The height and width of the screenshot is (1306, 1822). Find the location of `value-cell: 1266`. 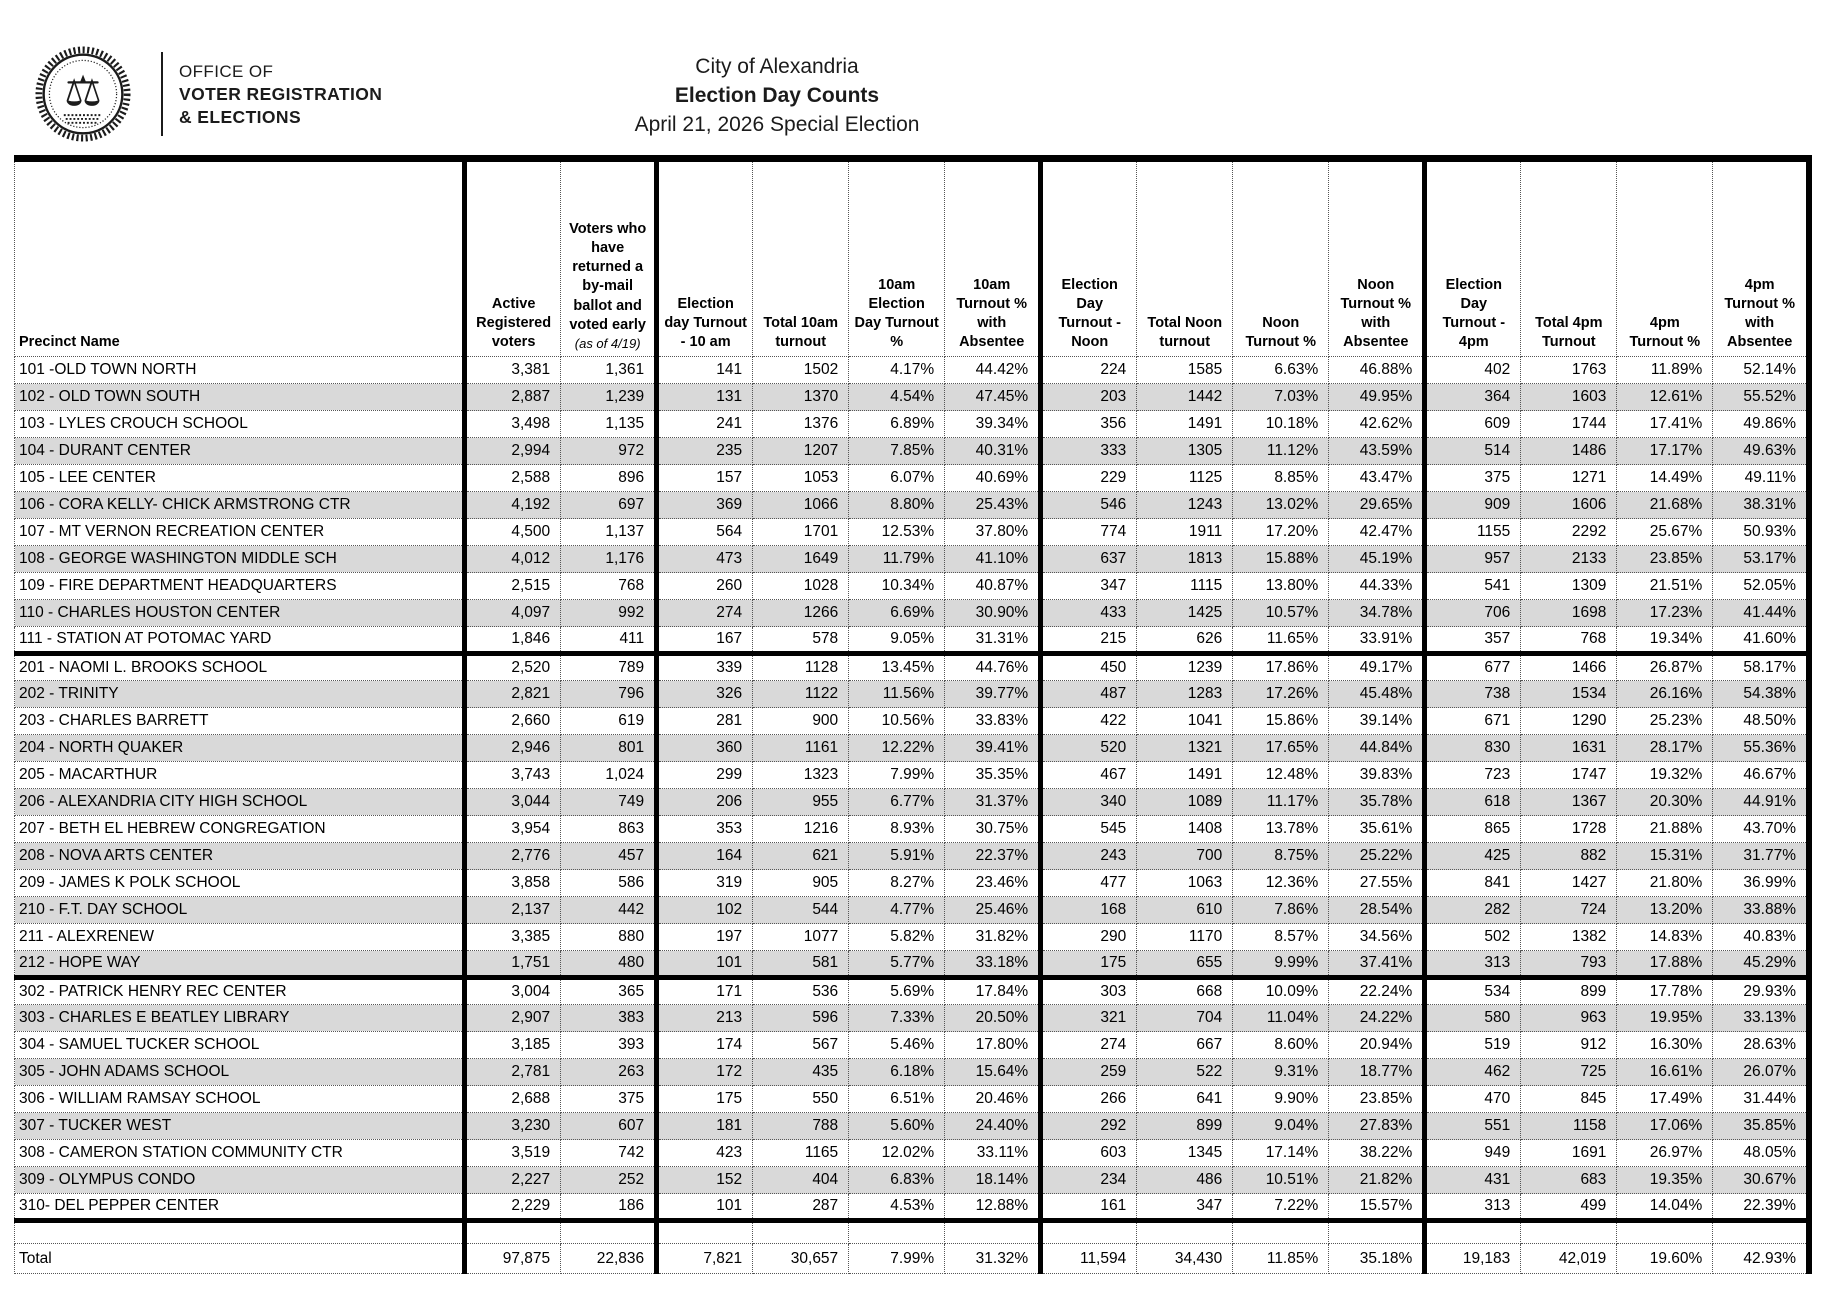

value-cell: 1266 is located at coordinates (801, 613).